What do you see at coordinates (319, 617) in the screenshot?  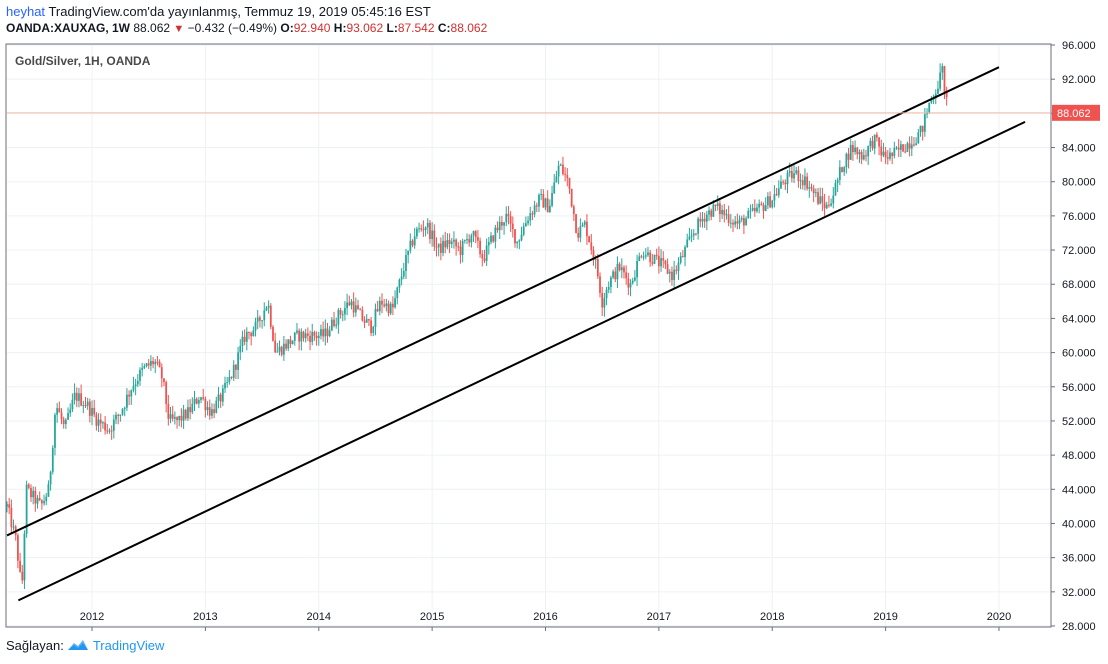 I see `x-tick-label: 2014` at bounding box center [319, 617].